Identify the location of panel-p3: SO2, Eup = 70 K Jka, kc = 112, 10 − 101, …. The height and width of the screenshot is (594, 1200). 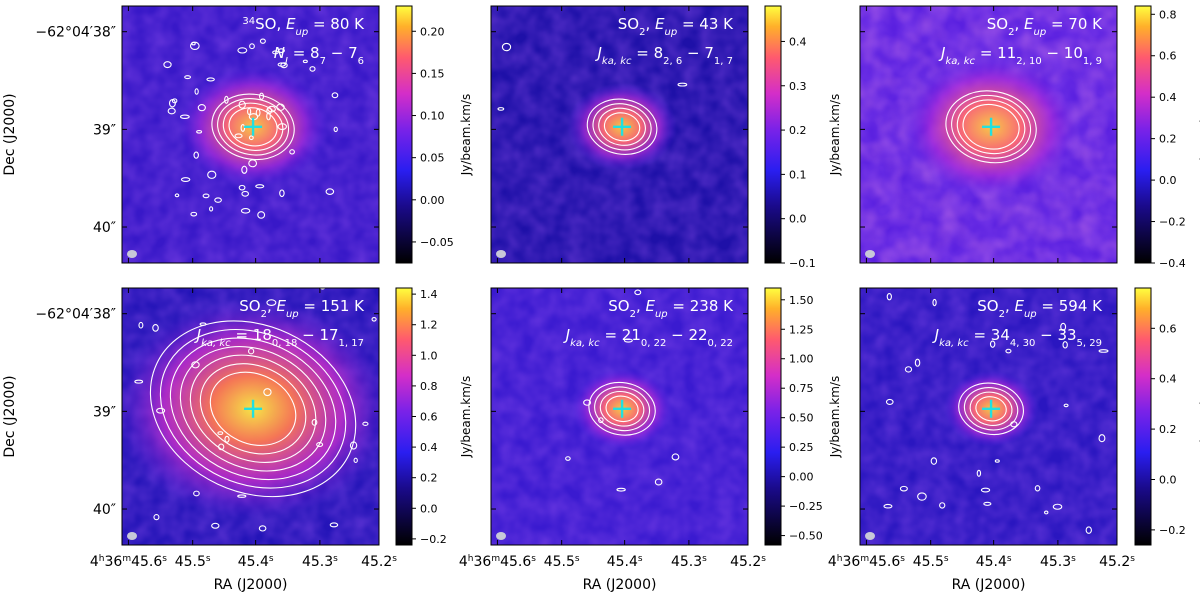
(1029, 137).